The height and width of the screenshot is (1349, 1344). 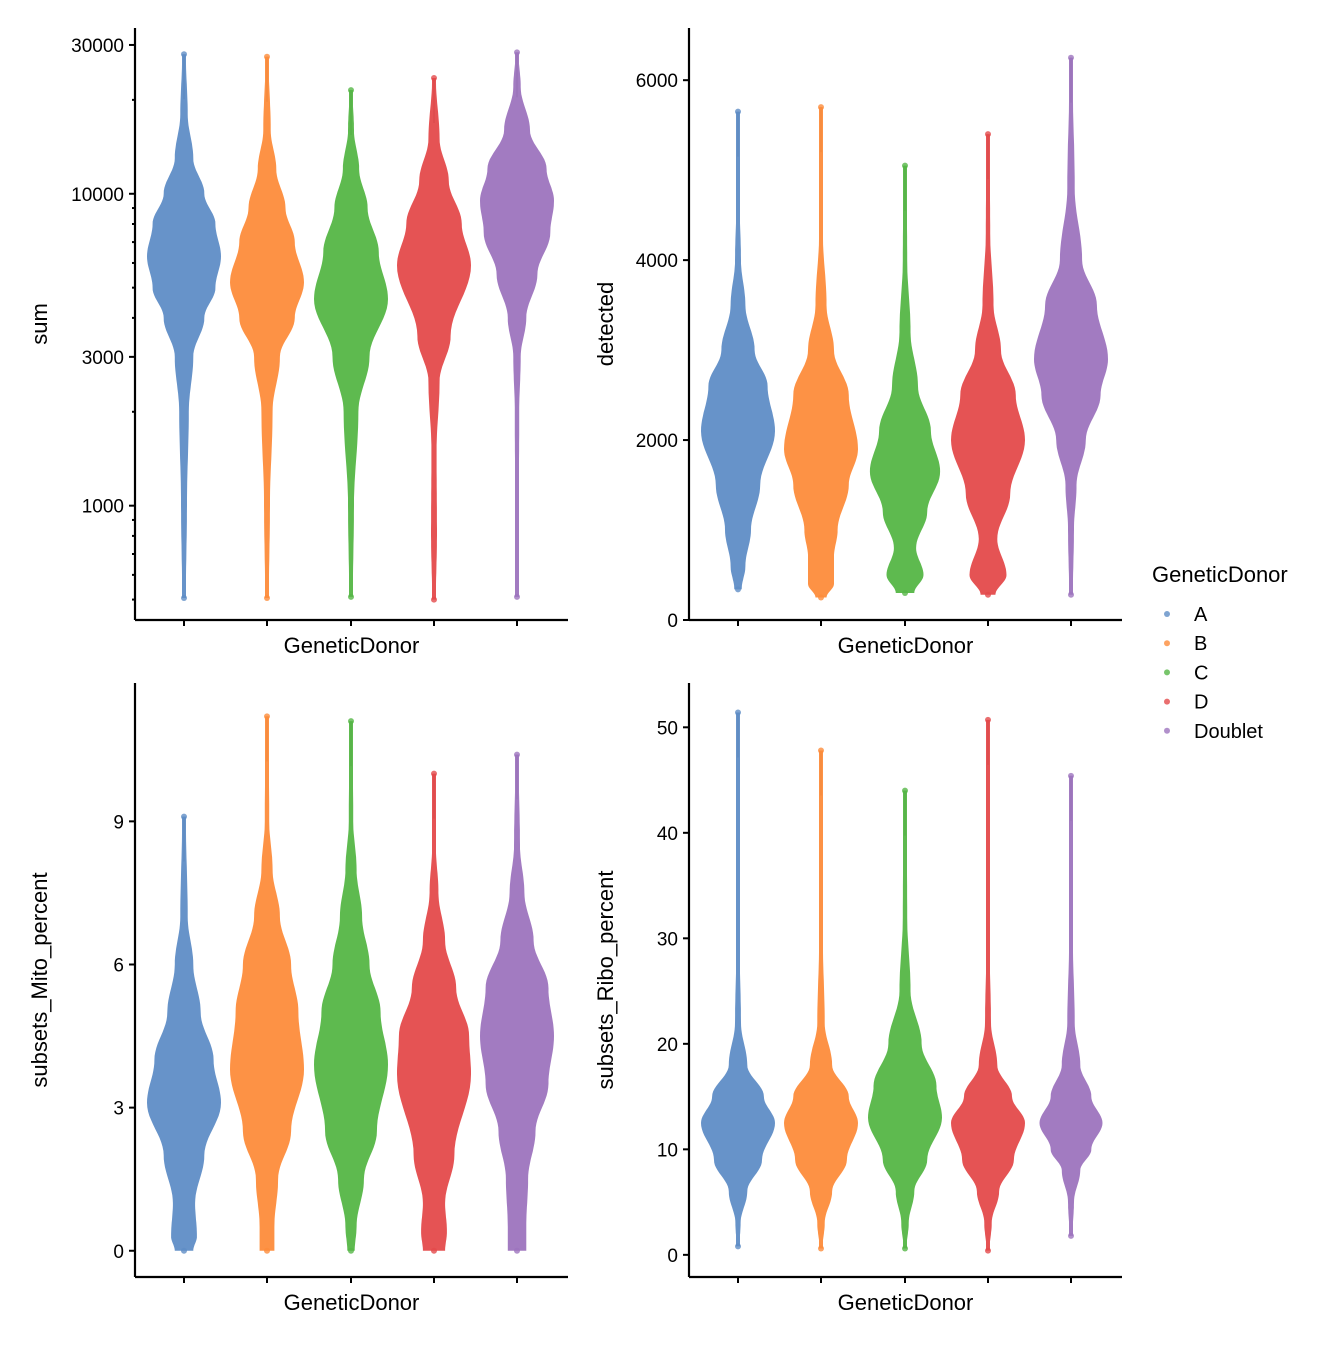 What do you see at coordinates (118, 1109) in the screenshot?
I see `y-tick-label: 3` at bounding box center [118, 1109].